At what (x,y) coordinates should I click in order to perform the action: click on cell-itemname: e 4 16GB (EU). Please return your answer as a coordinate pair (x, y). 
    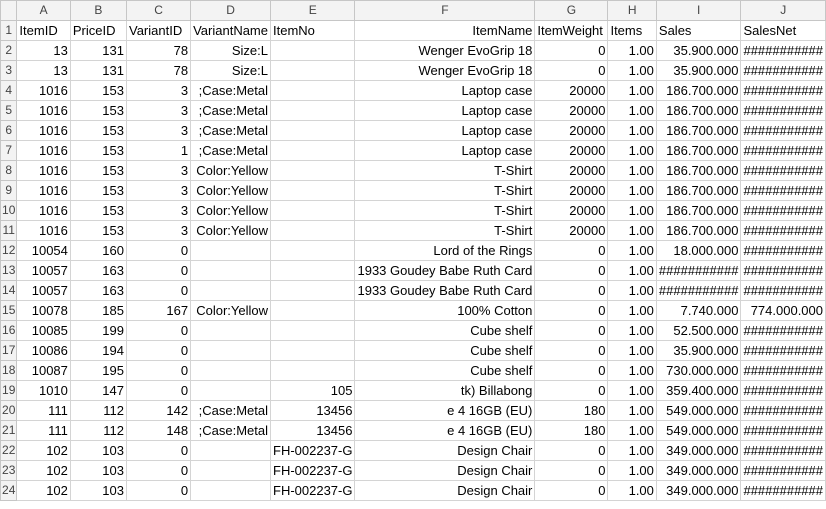
    Looking at the image, I should click on (445, 430).